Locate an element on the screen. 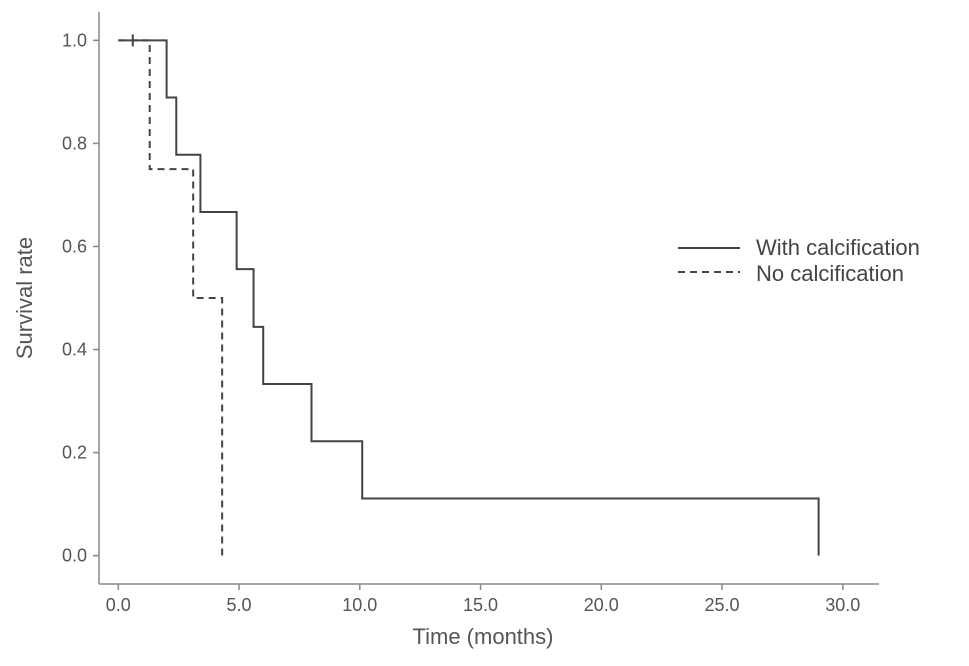 The width and height of the screenshot is (969, 666). legend: With calcification No calcification is located at coordinates (799, 260).